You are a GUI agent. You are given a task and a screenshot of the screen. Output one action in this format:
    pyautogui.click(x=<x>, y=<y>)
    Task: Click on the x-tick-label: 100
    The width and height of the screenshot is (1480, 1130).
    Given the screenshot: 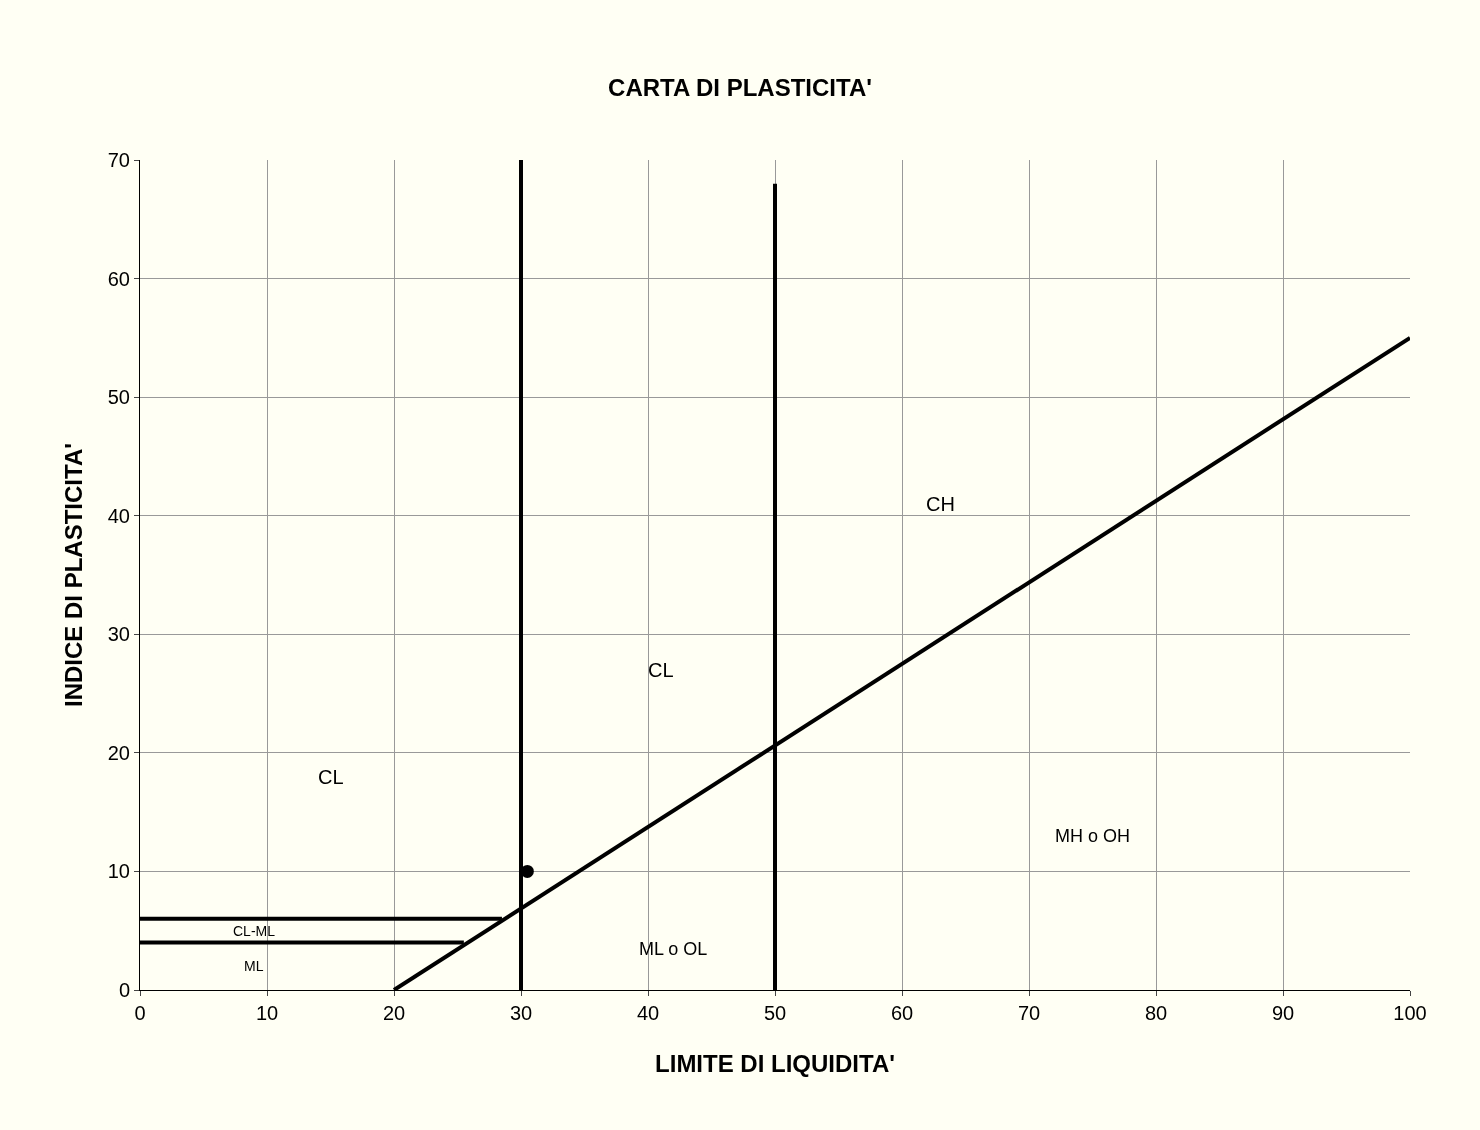 What is the action you would take?
    pyautogui.click(x=1410, y=1013)
    